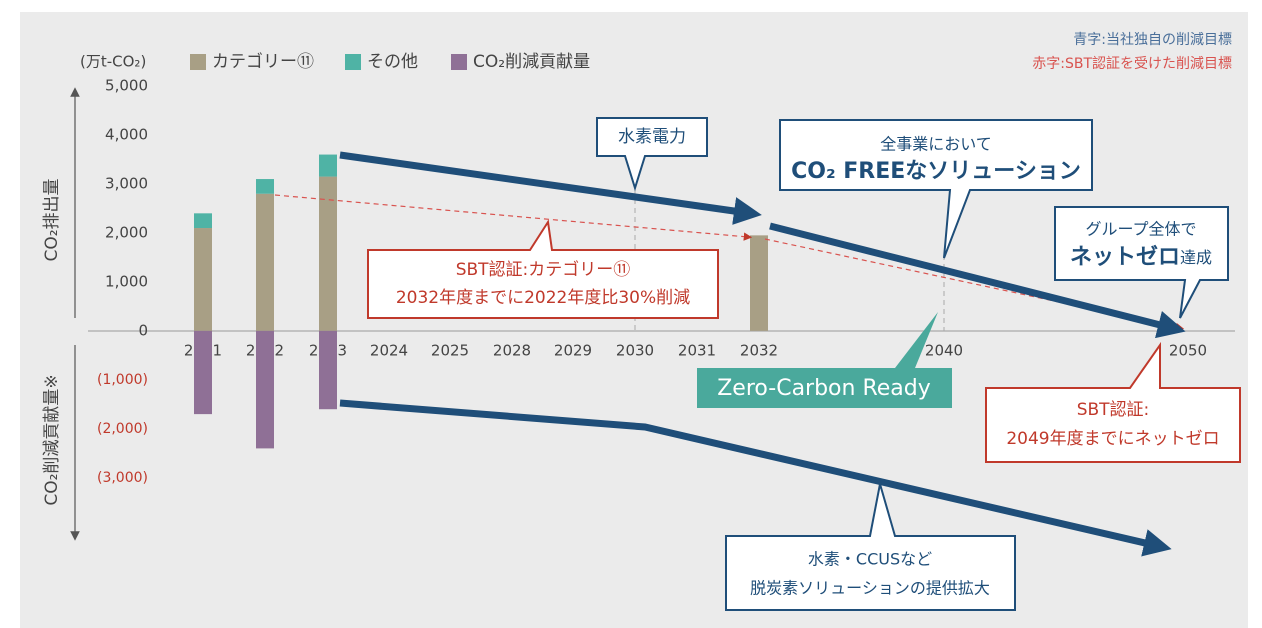 Image resolution: width=1262 pixels, height=628 pixels. What do you see at coordinates (1196, 257) in the screenshot?
I see `callout-text: 達成` at bounding box center [1196, 257].